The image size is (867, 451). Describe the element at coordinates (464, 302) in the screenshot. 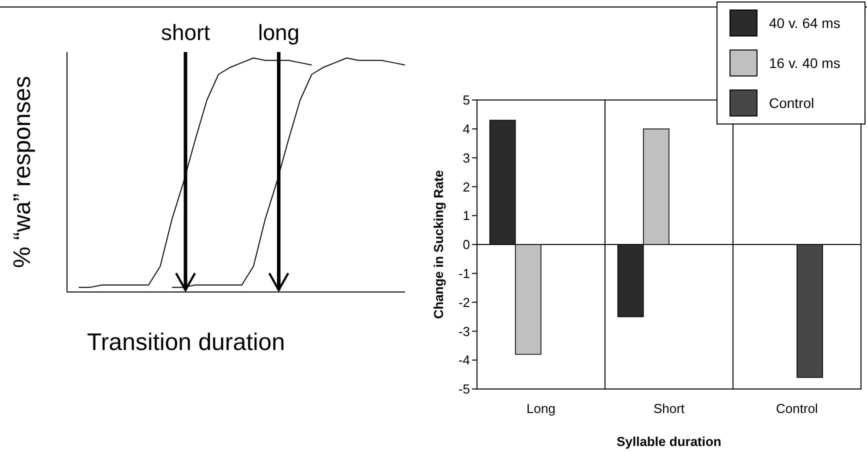

I see `y-tick-label: -2` at that location.